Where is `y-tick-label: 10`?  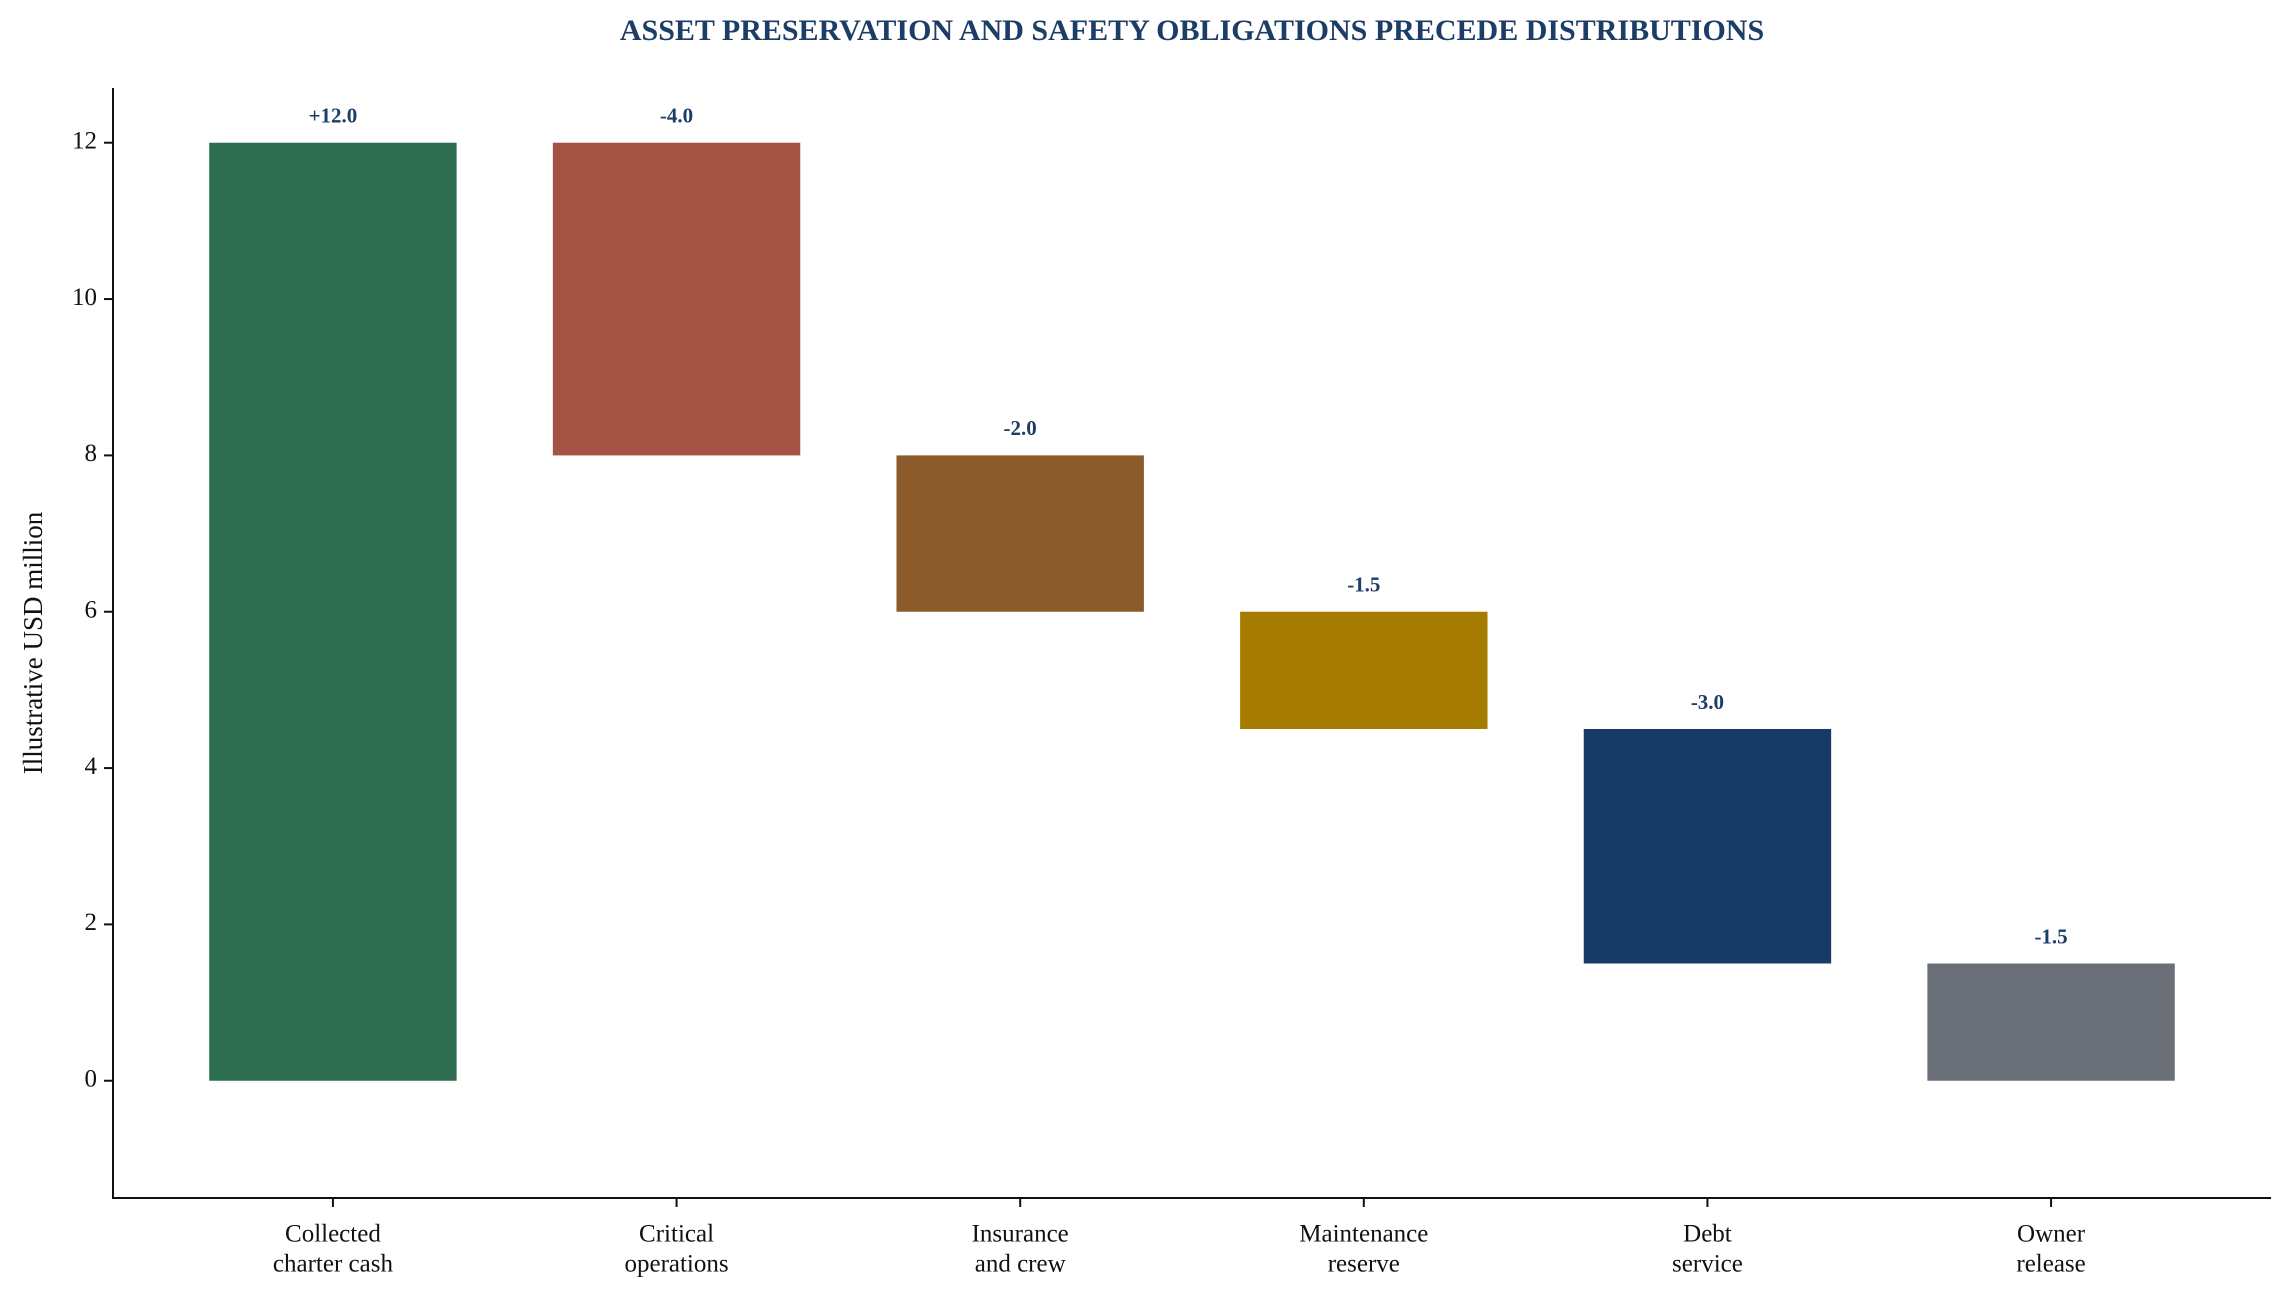
y-tick-label: 10 is located at coordinates (84, 297).